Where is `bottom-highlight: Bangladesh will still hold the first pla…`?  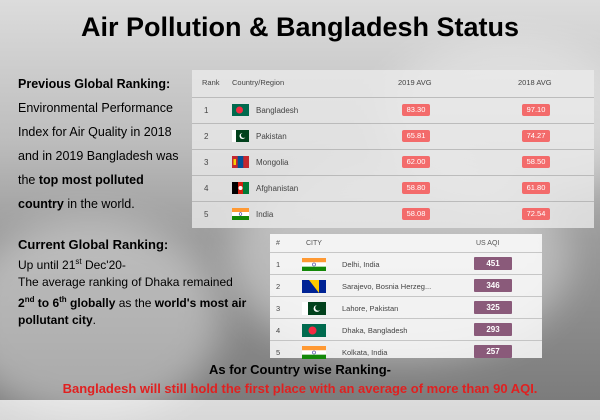
bottom-highlight: Bangladesh will still hold the first pla… is located at coordinates (300, 388).